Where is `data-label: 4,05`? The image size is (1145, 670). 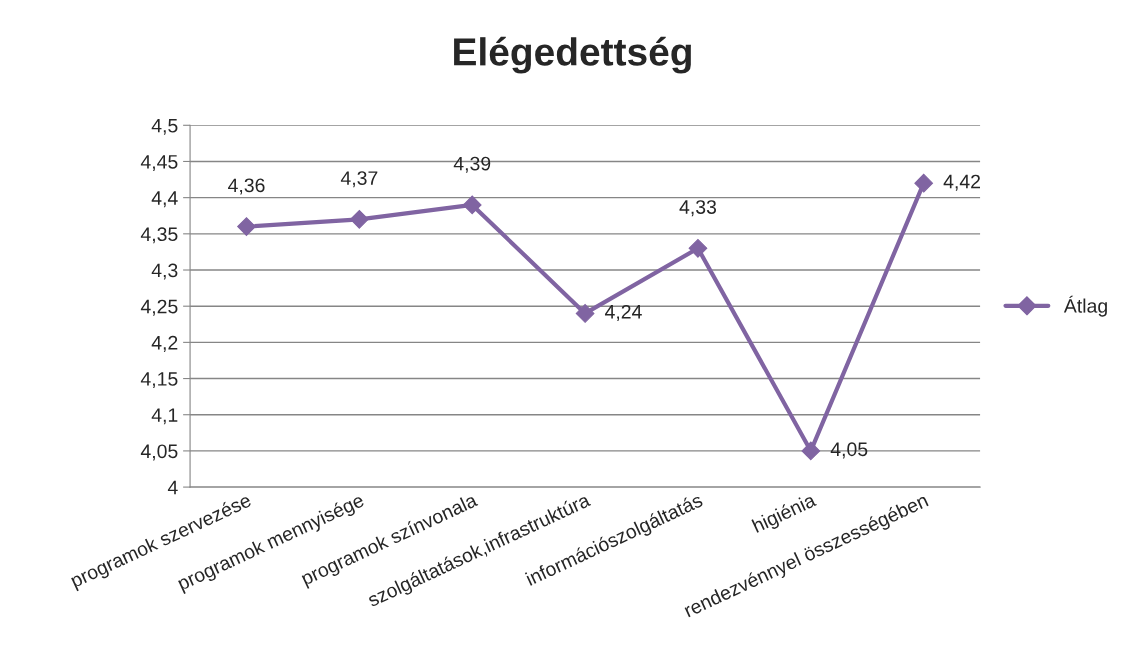
data-label: 4,05 is located at coordinates (849, 450).